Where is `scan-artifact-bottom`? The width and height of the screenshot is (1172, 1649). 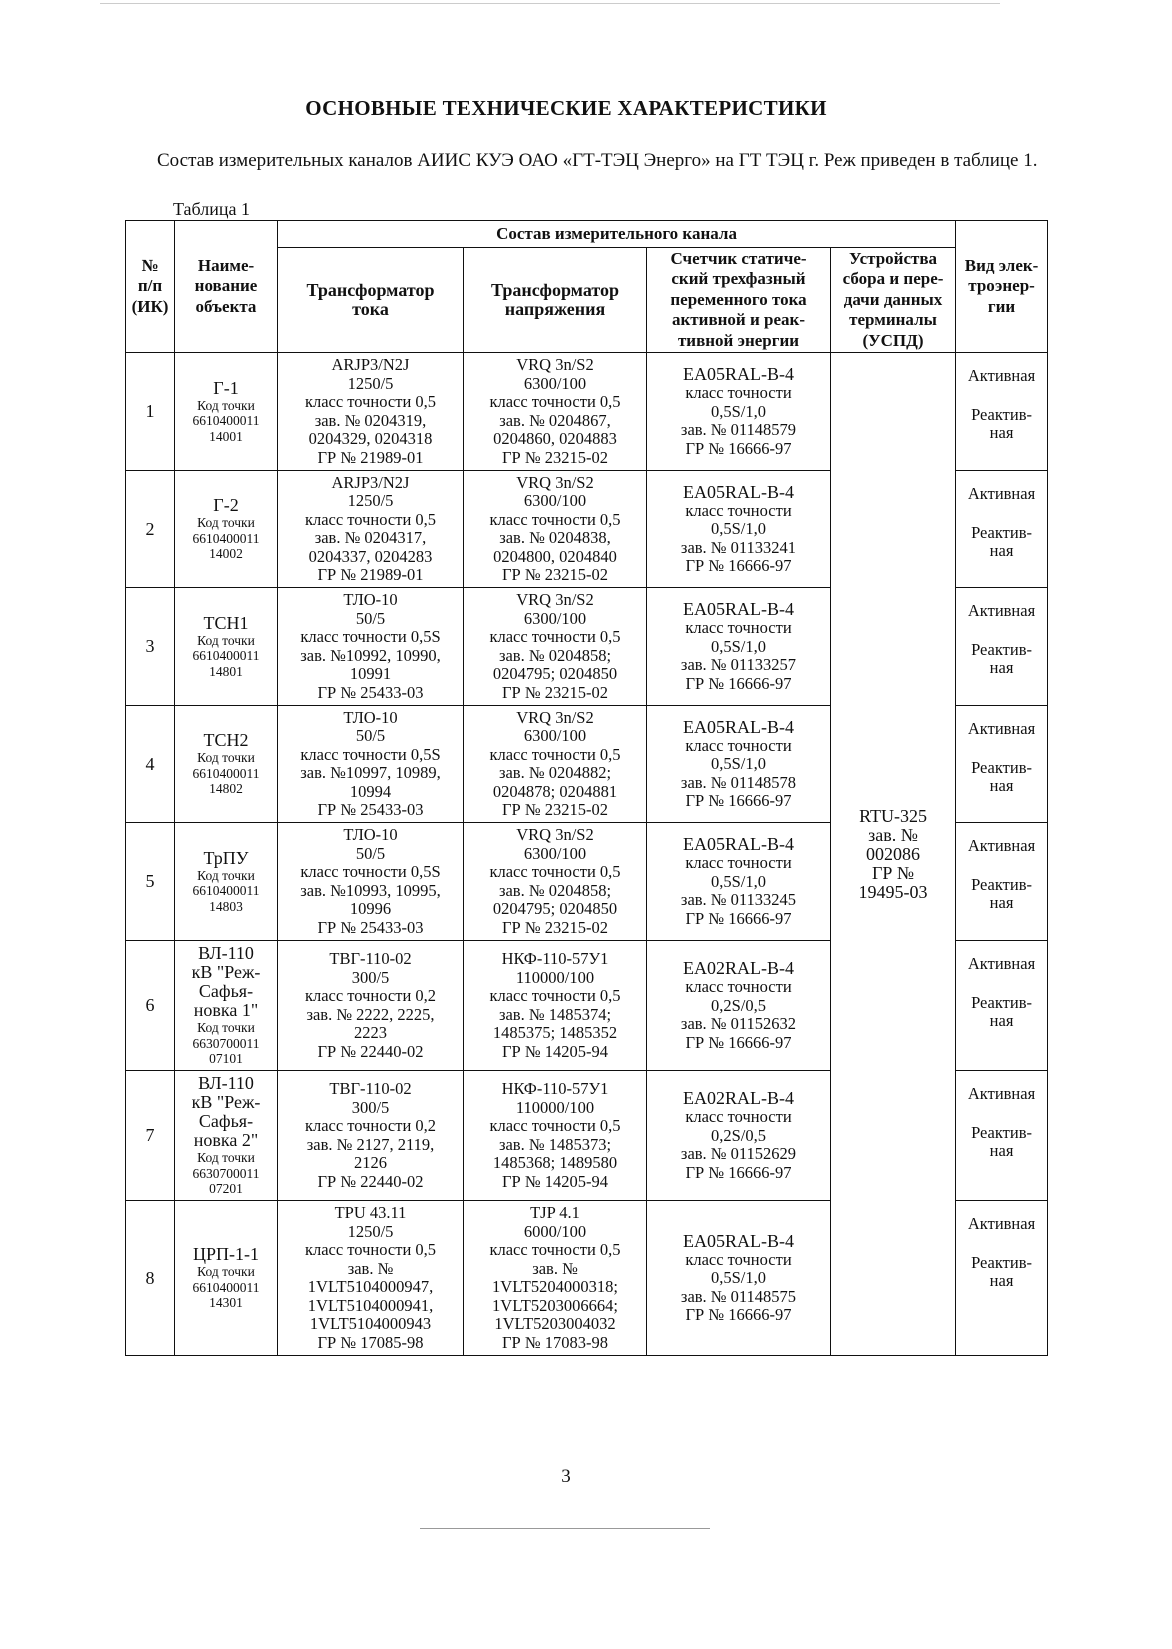 scan-artifact-bottom is located at coordinates (565, 1528).